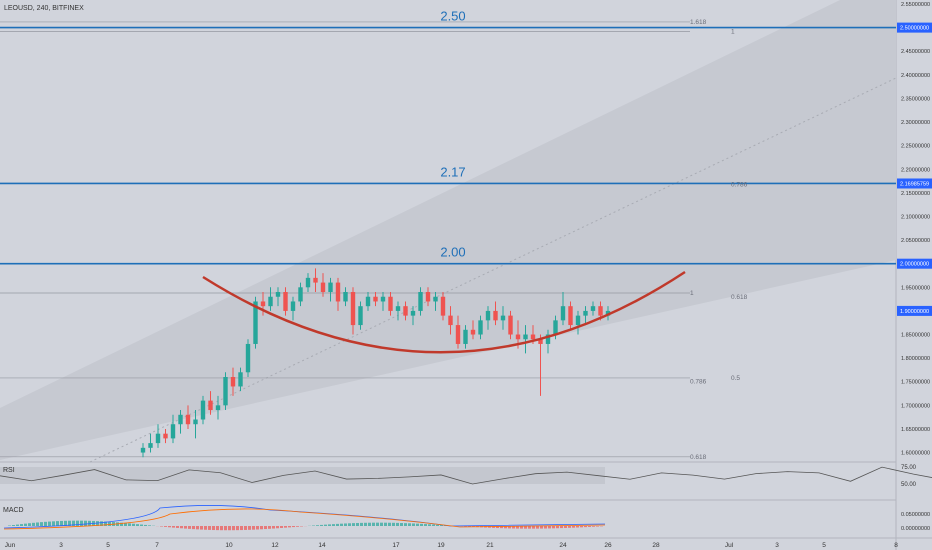 The height and width of the screenshot is (550, 932). Describe the element at coordinates (44, 8) in the screenshot. I see `symbol-title: LEOUSD, 240, BITFINEX` at that location.